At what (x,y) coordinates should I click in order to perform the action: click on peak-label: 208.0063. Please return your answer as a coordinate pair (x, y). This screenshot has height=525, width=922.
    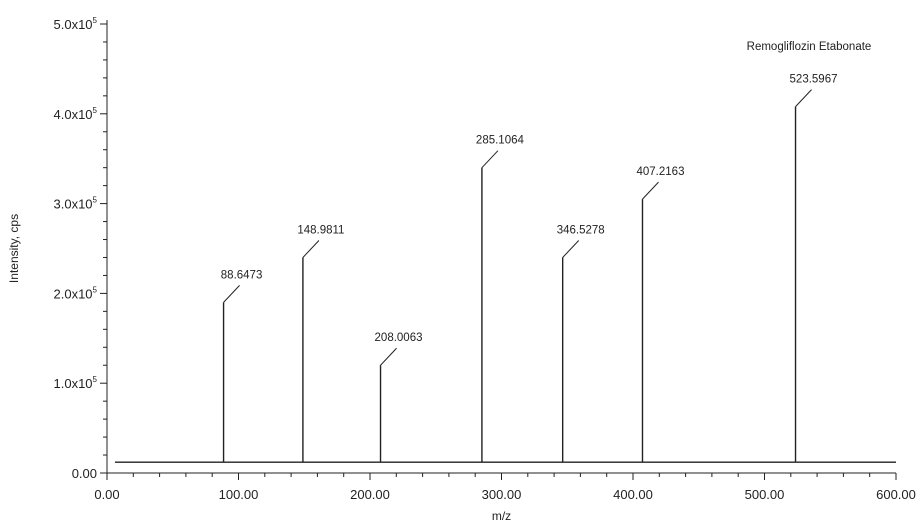
    Looking at the image, I should click on (399, 338).